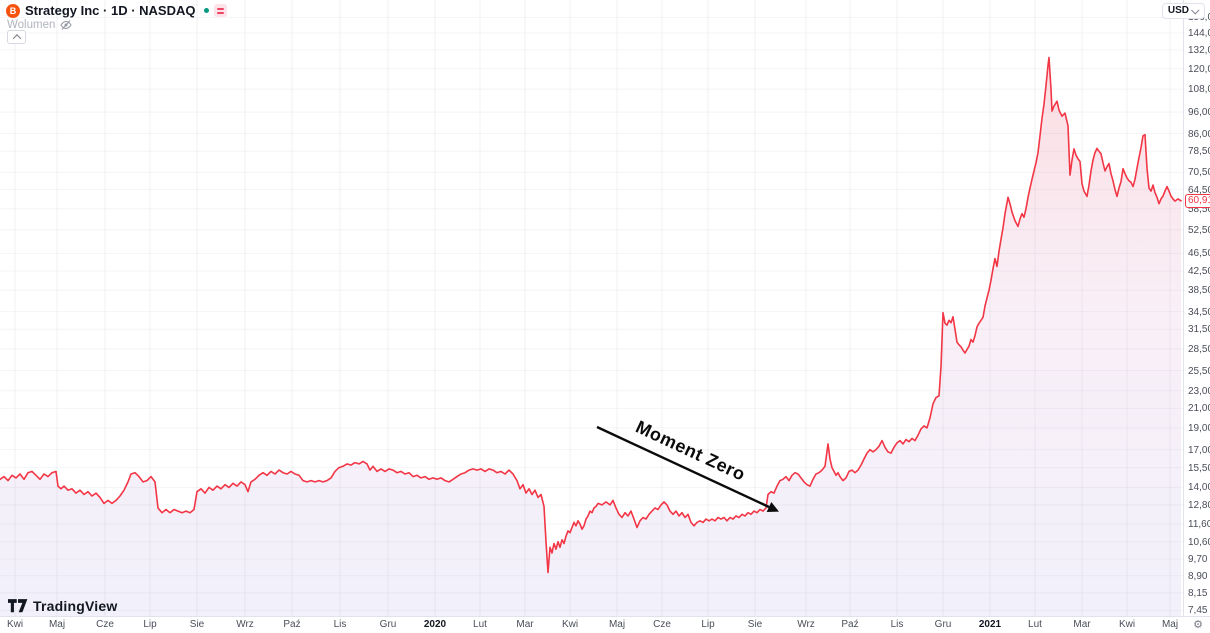 Image resolution: width=1210 pixels, height=633 pixels. What do you see at coordinates (1199, 505) in the screenshot?
I see `price-axis-label: 12,80` at bounding box center [1199, 505].